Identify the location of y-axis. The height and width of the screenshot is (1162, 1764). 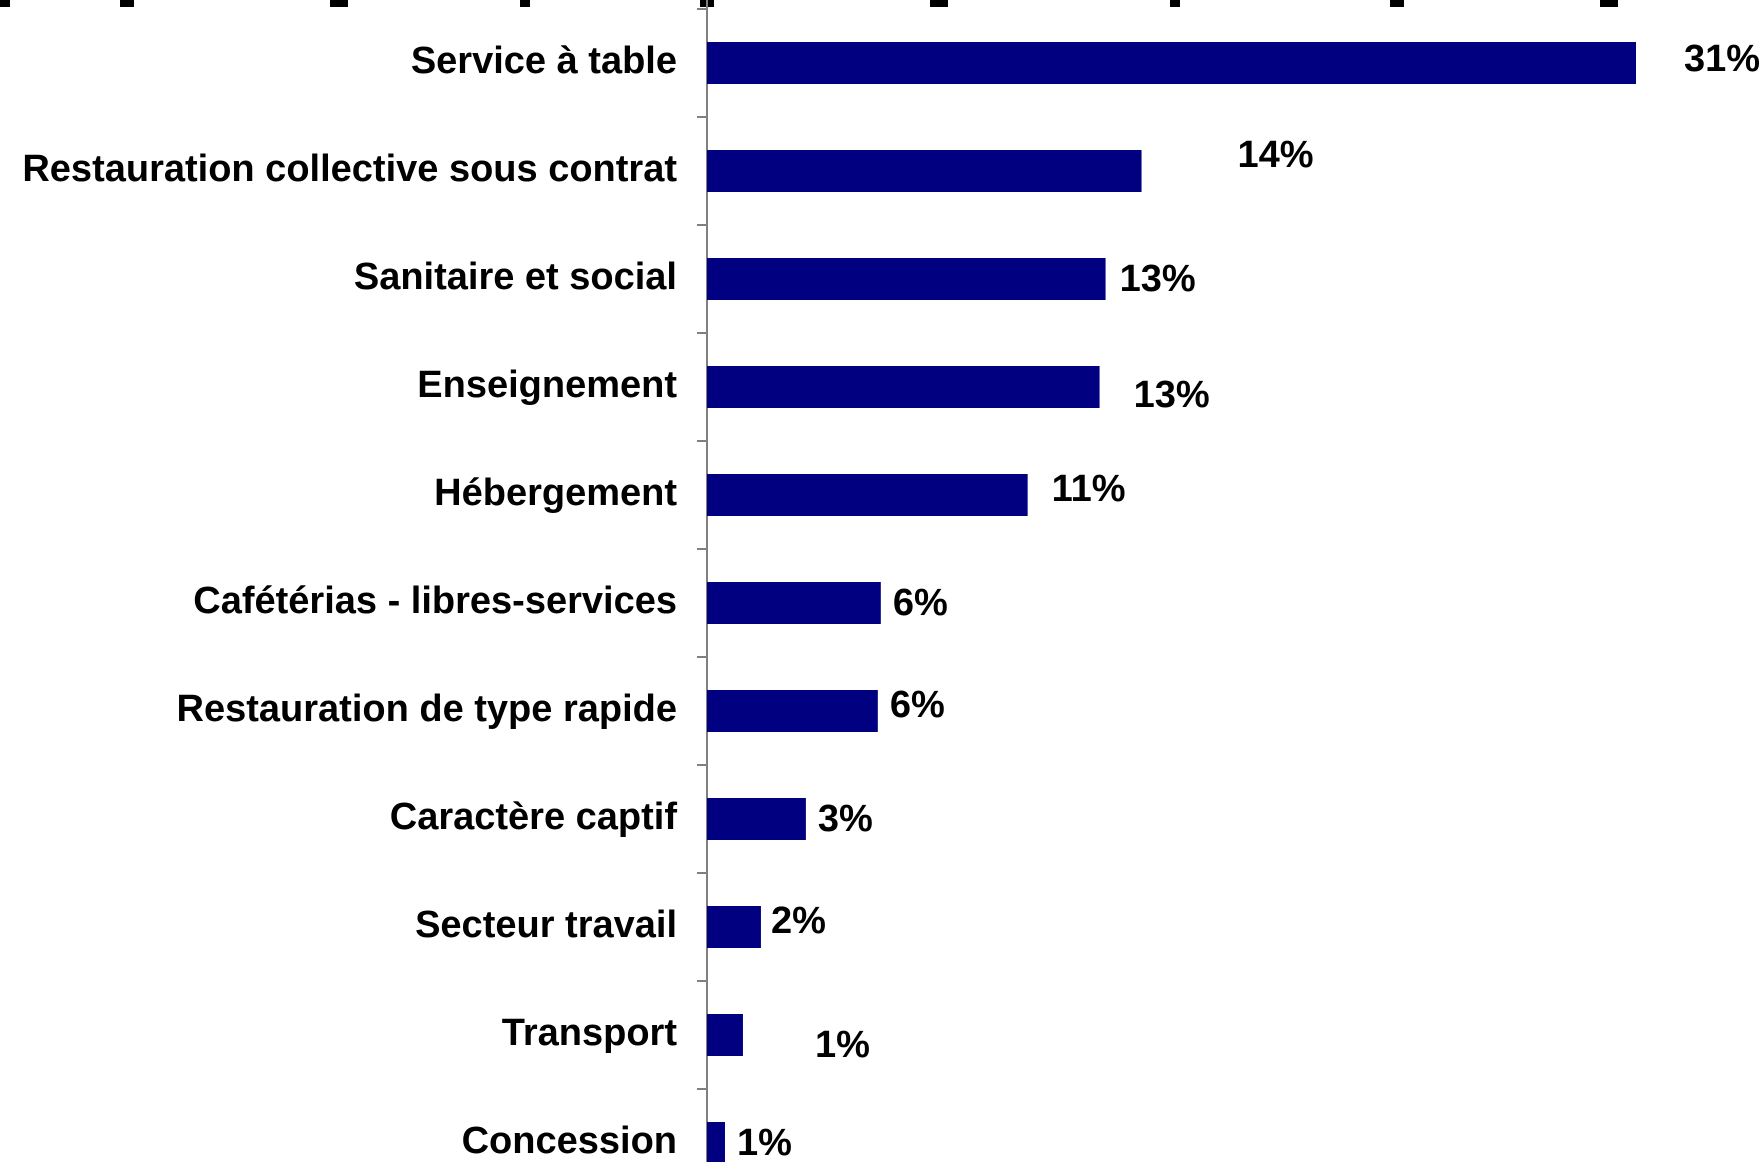
(702, 581).